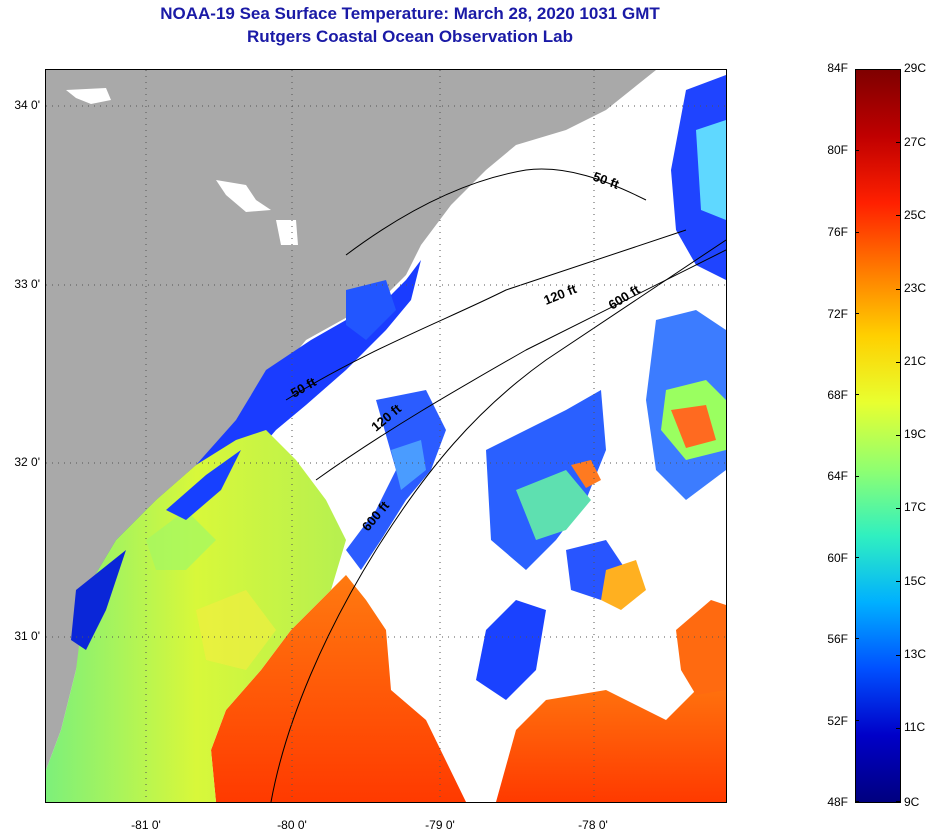 This screenshot has height=832, width=928. I want to click on colorbar-label-f: 84F, so click(837, 68).